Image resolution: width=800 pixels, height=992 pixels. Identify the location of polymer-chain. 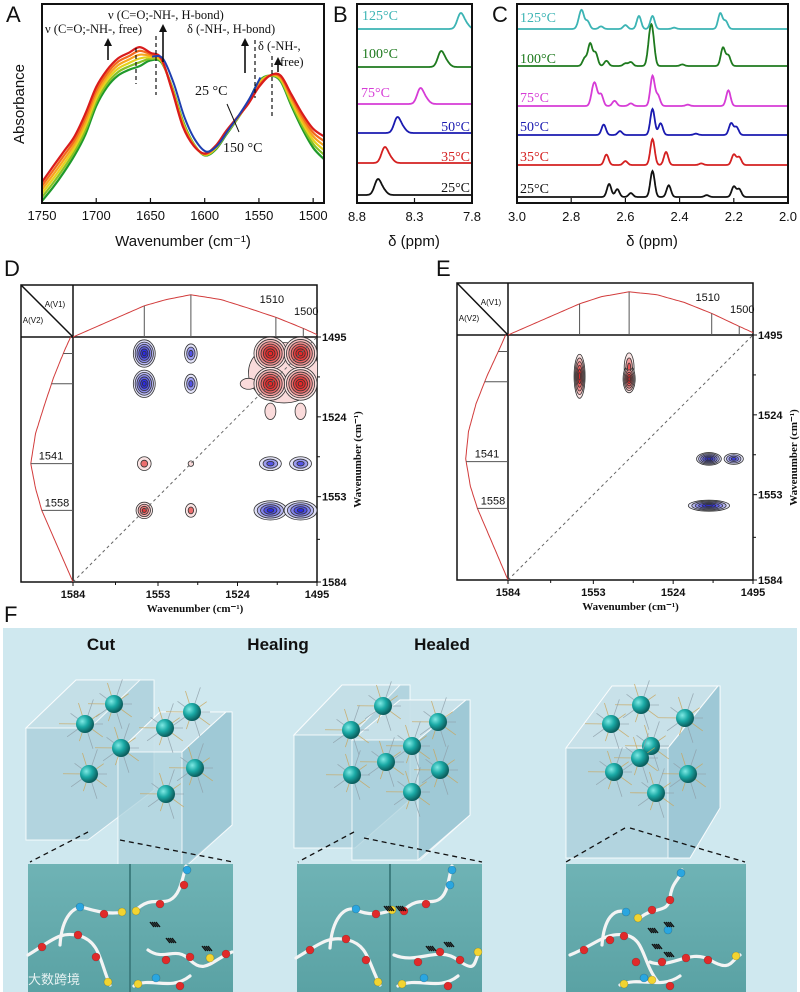
(427, 889).